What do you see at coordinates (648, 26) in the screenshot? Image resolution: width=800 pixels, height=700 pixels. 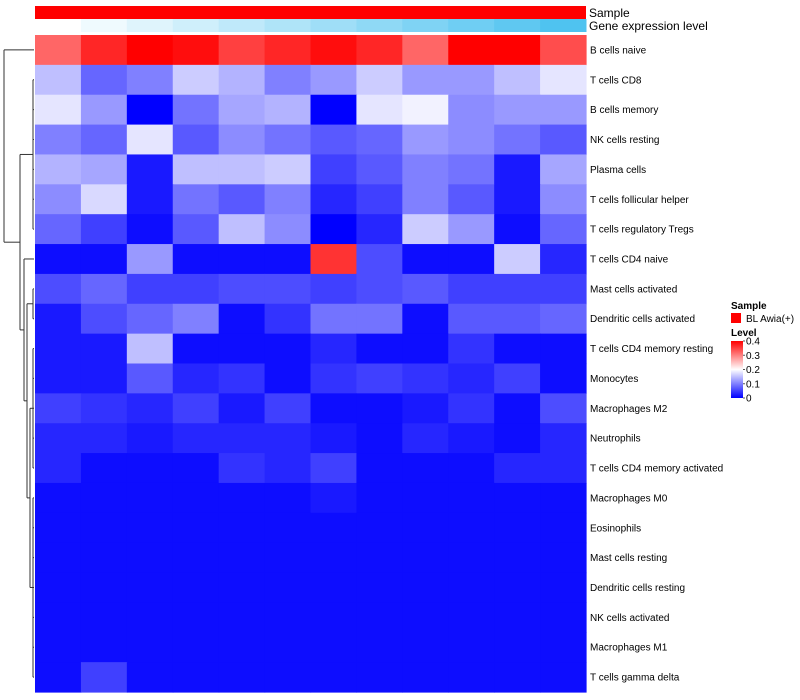 I see `gene-expression-annotation-label: Gene expression level` at bounding box center [648, 26].